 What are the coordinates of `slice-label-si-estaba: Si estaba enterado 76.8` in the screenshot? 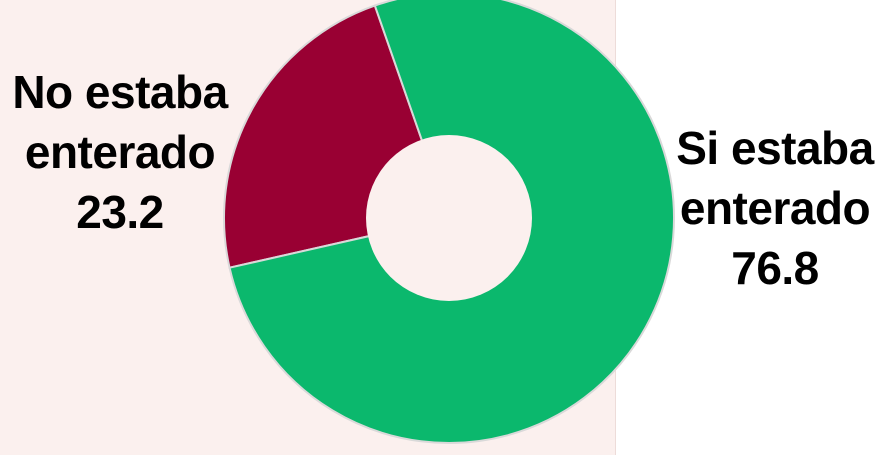 It's located at (775, 208).